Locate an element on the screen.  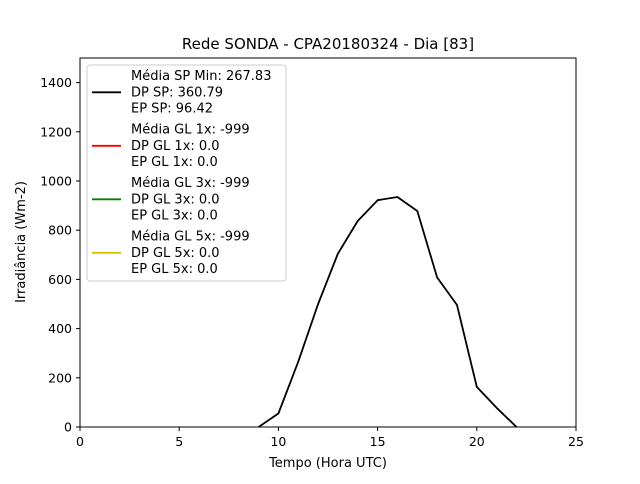
x-tick-label: 0 is located at coordinates (80, 441).